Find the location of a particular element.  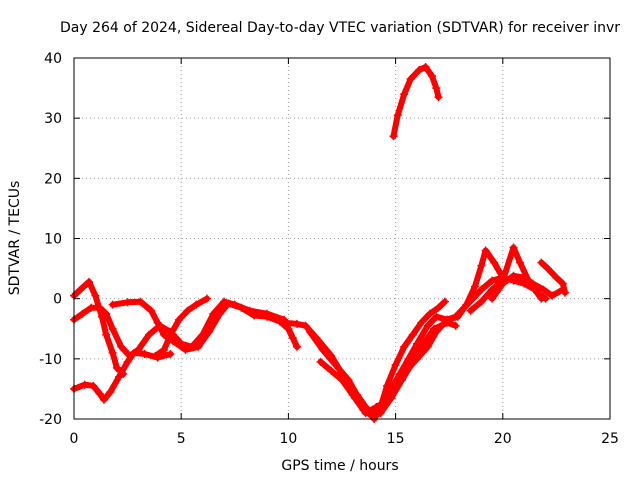

series-arc9 is located at coordinates (423, 331).